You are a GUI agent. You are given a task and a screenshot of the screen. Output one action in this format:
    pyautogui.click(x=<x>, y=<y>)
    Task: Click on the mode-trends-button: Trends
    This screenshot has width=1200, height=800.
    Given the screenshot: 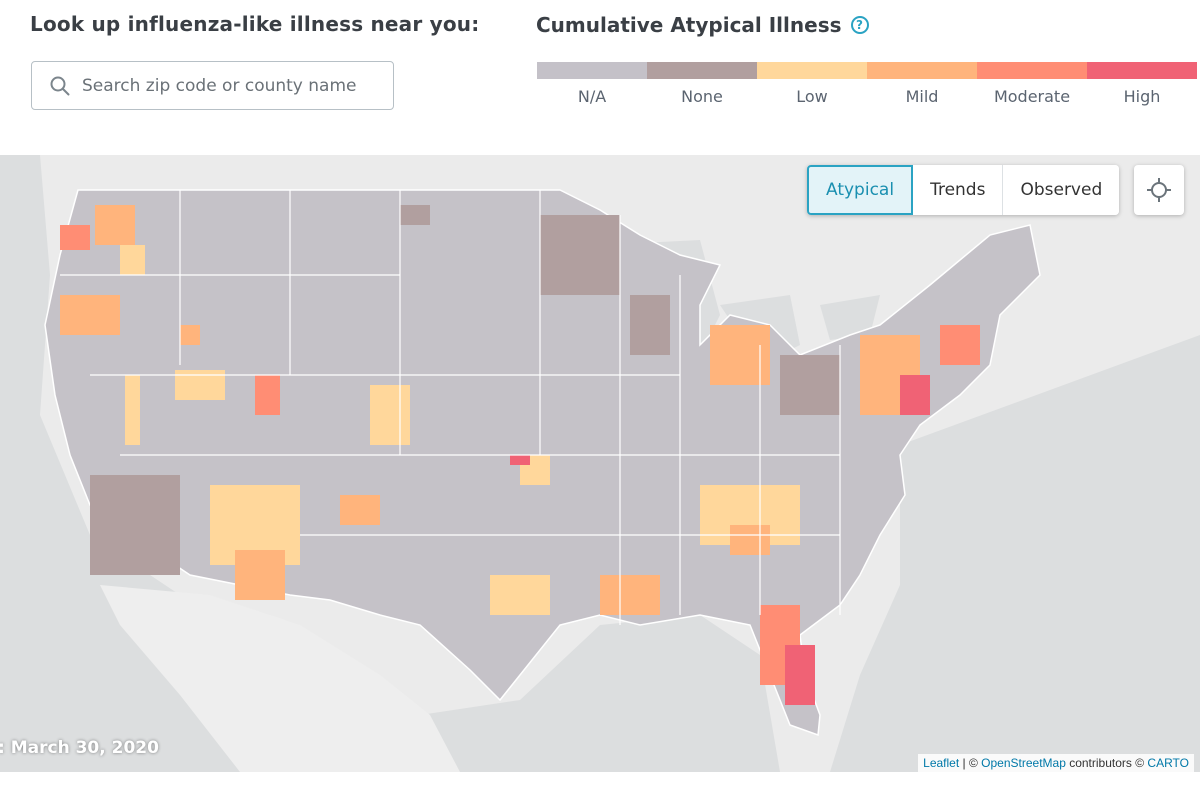 What is the action you would take?
    pyautogui.click(x=958, y=190)
    